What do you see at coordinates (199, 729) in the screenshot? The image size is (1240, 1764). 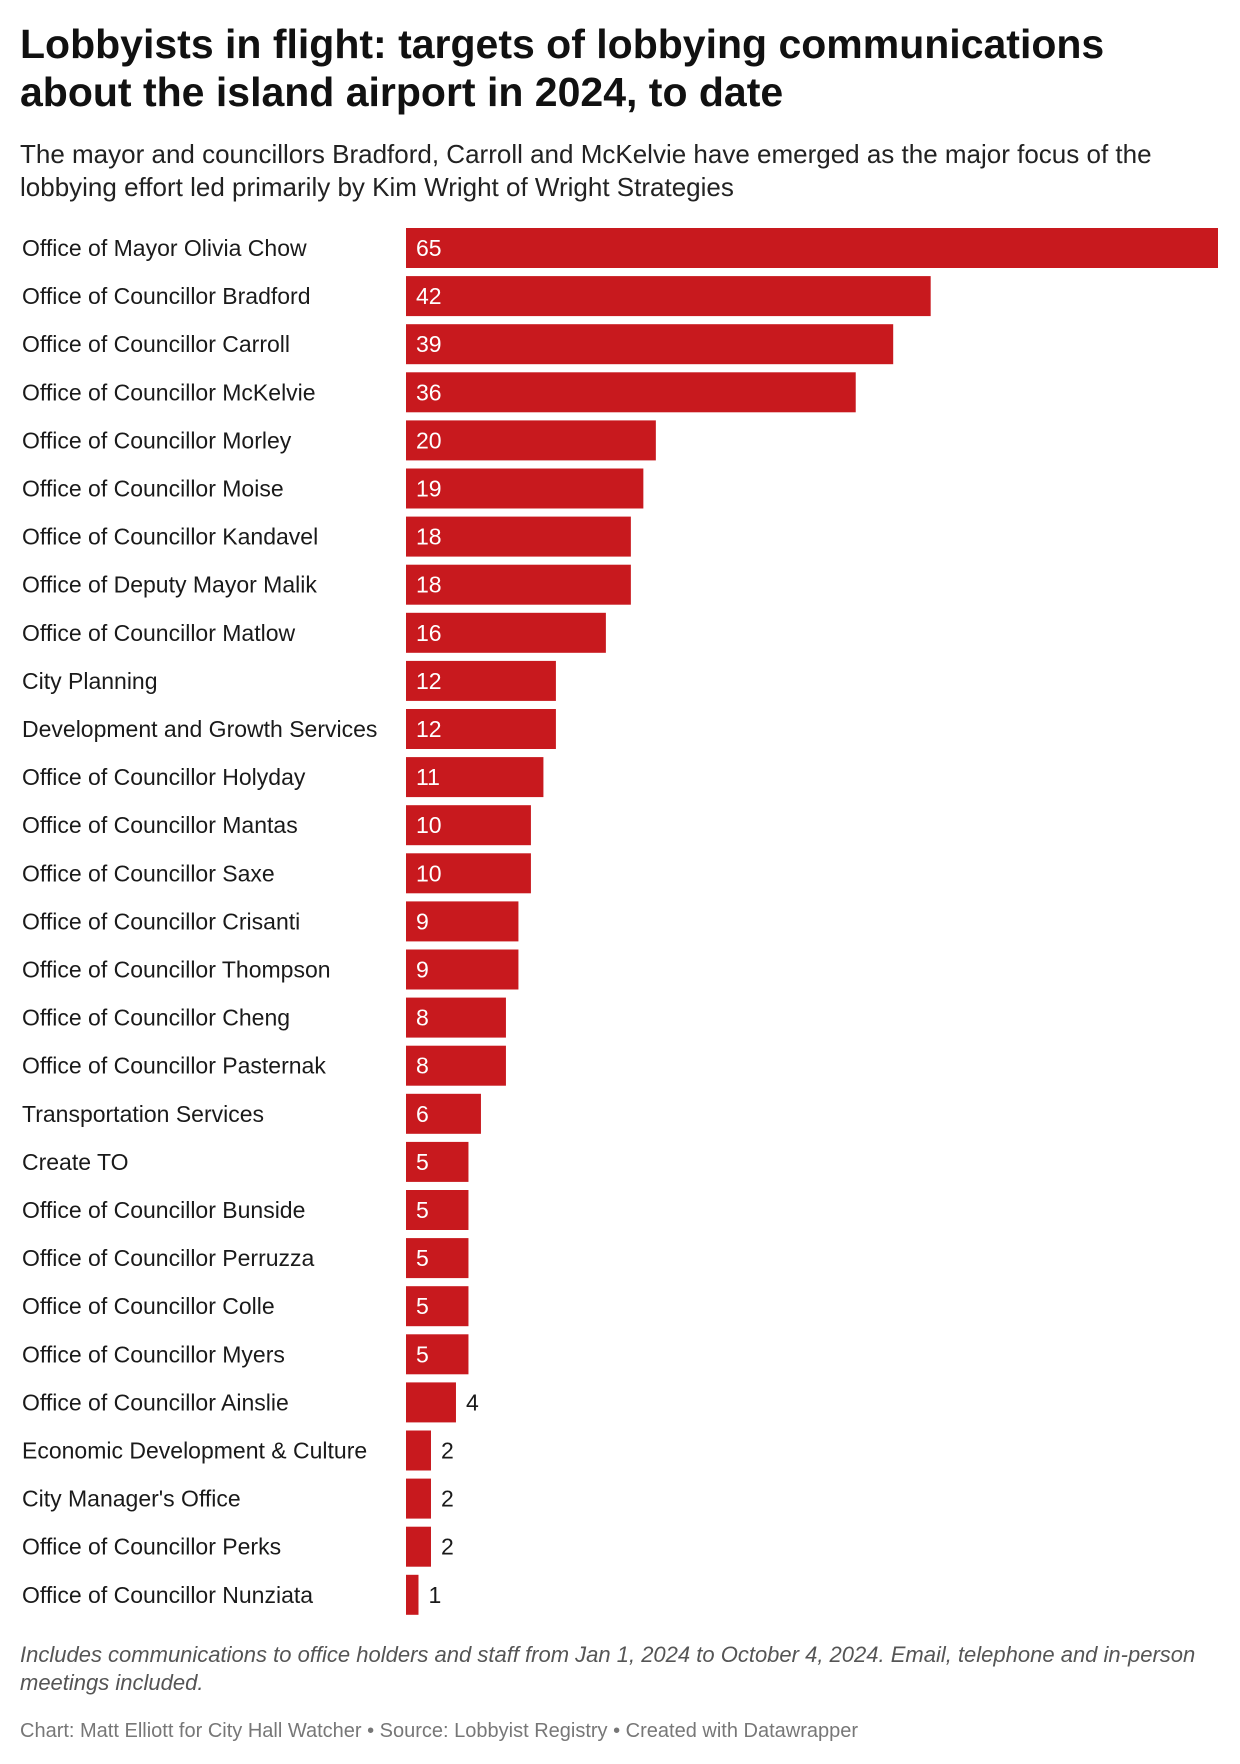 I see `category-label: Development and Growth Services` at bounding box center [199, 729].